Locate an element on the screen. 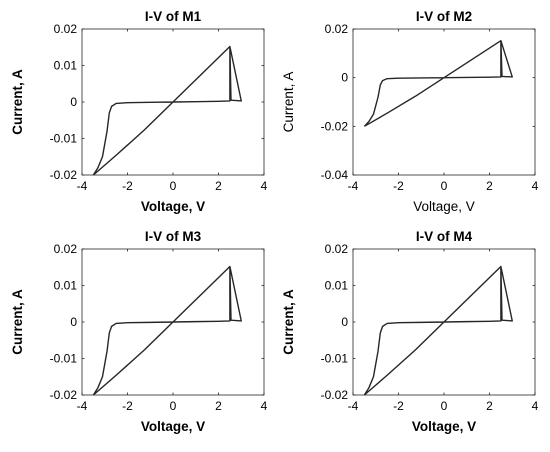  plot-frame is located at coordinates (444, 102).